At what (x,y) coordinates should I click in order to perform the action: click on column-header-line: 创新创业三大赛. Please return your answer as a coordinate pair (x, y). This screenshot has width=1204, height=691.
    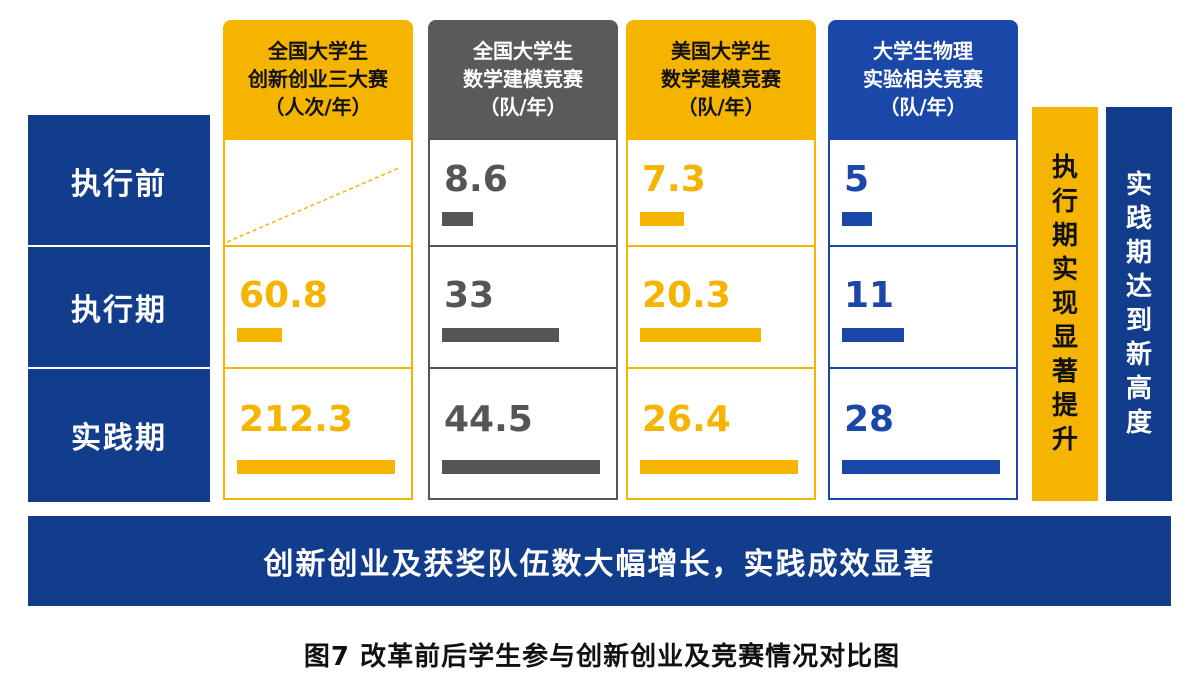
    Looking at the image, I should click on (318, 79).